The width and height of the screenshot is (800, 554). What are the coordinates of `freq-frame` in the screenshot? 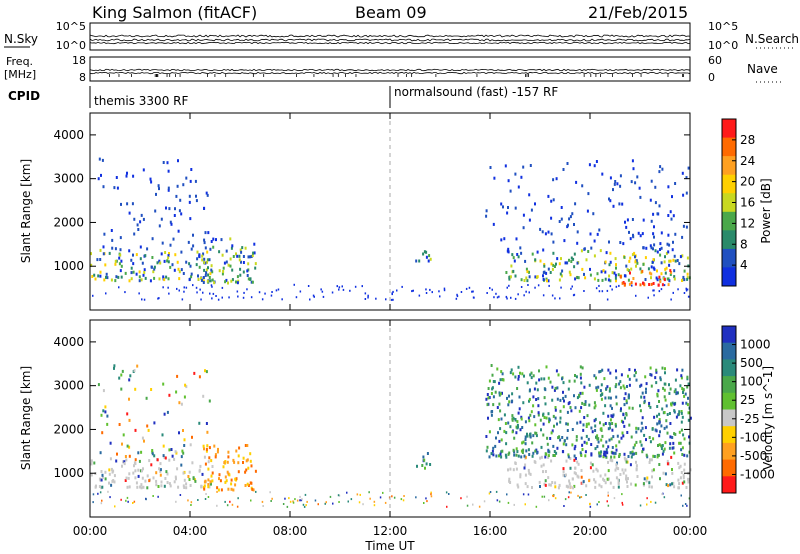 It's located at (390, 69).